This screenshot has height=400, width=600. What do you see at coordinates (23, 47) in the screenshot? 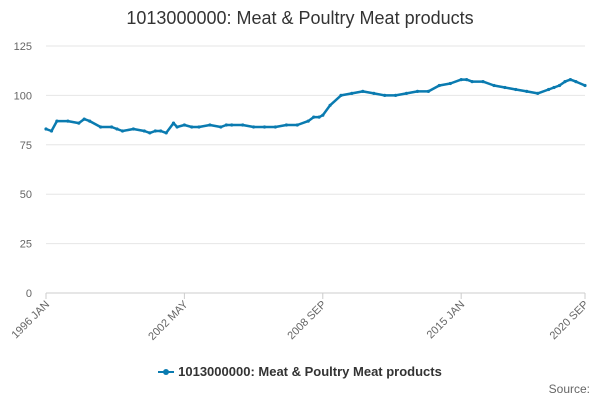
I see `y-tick-label: 125` at bounding box center [23, 47].